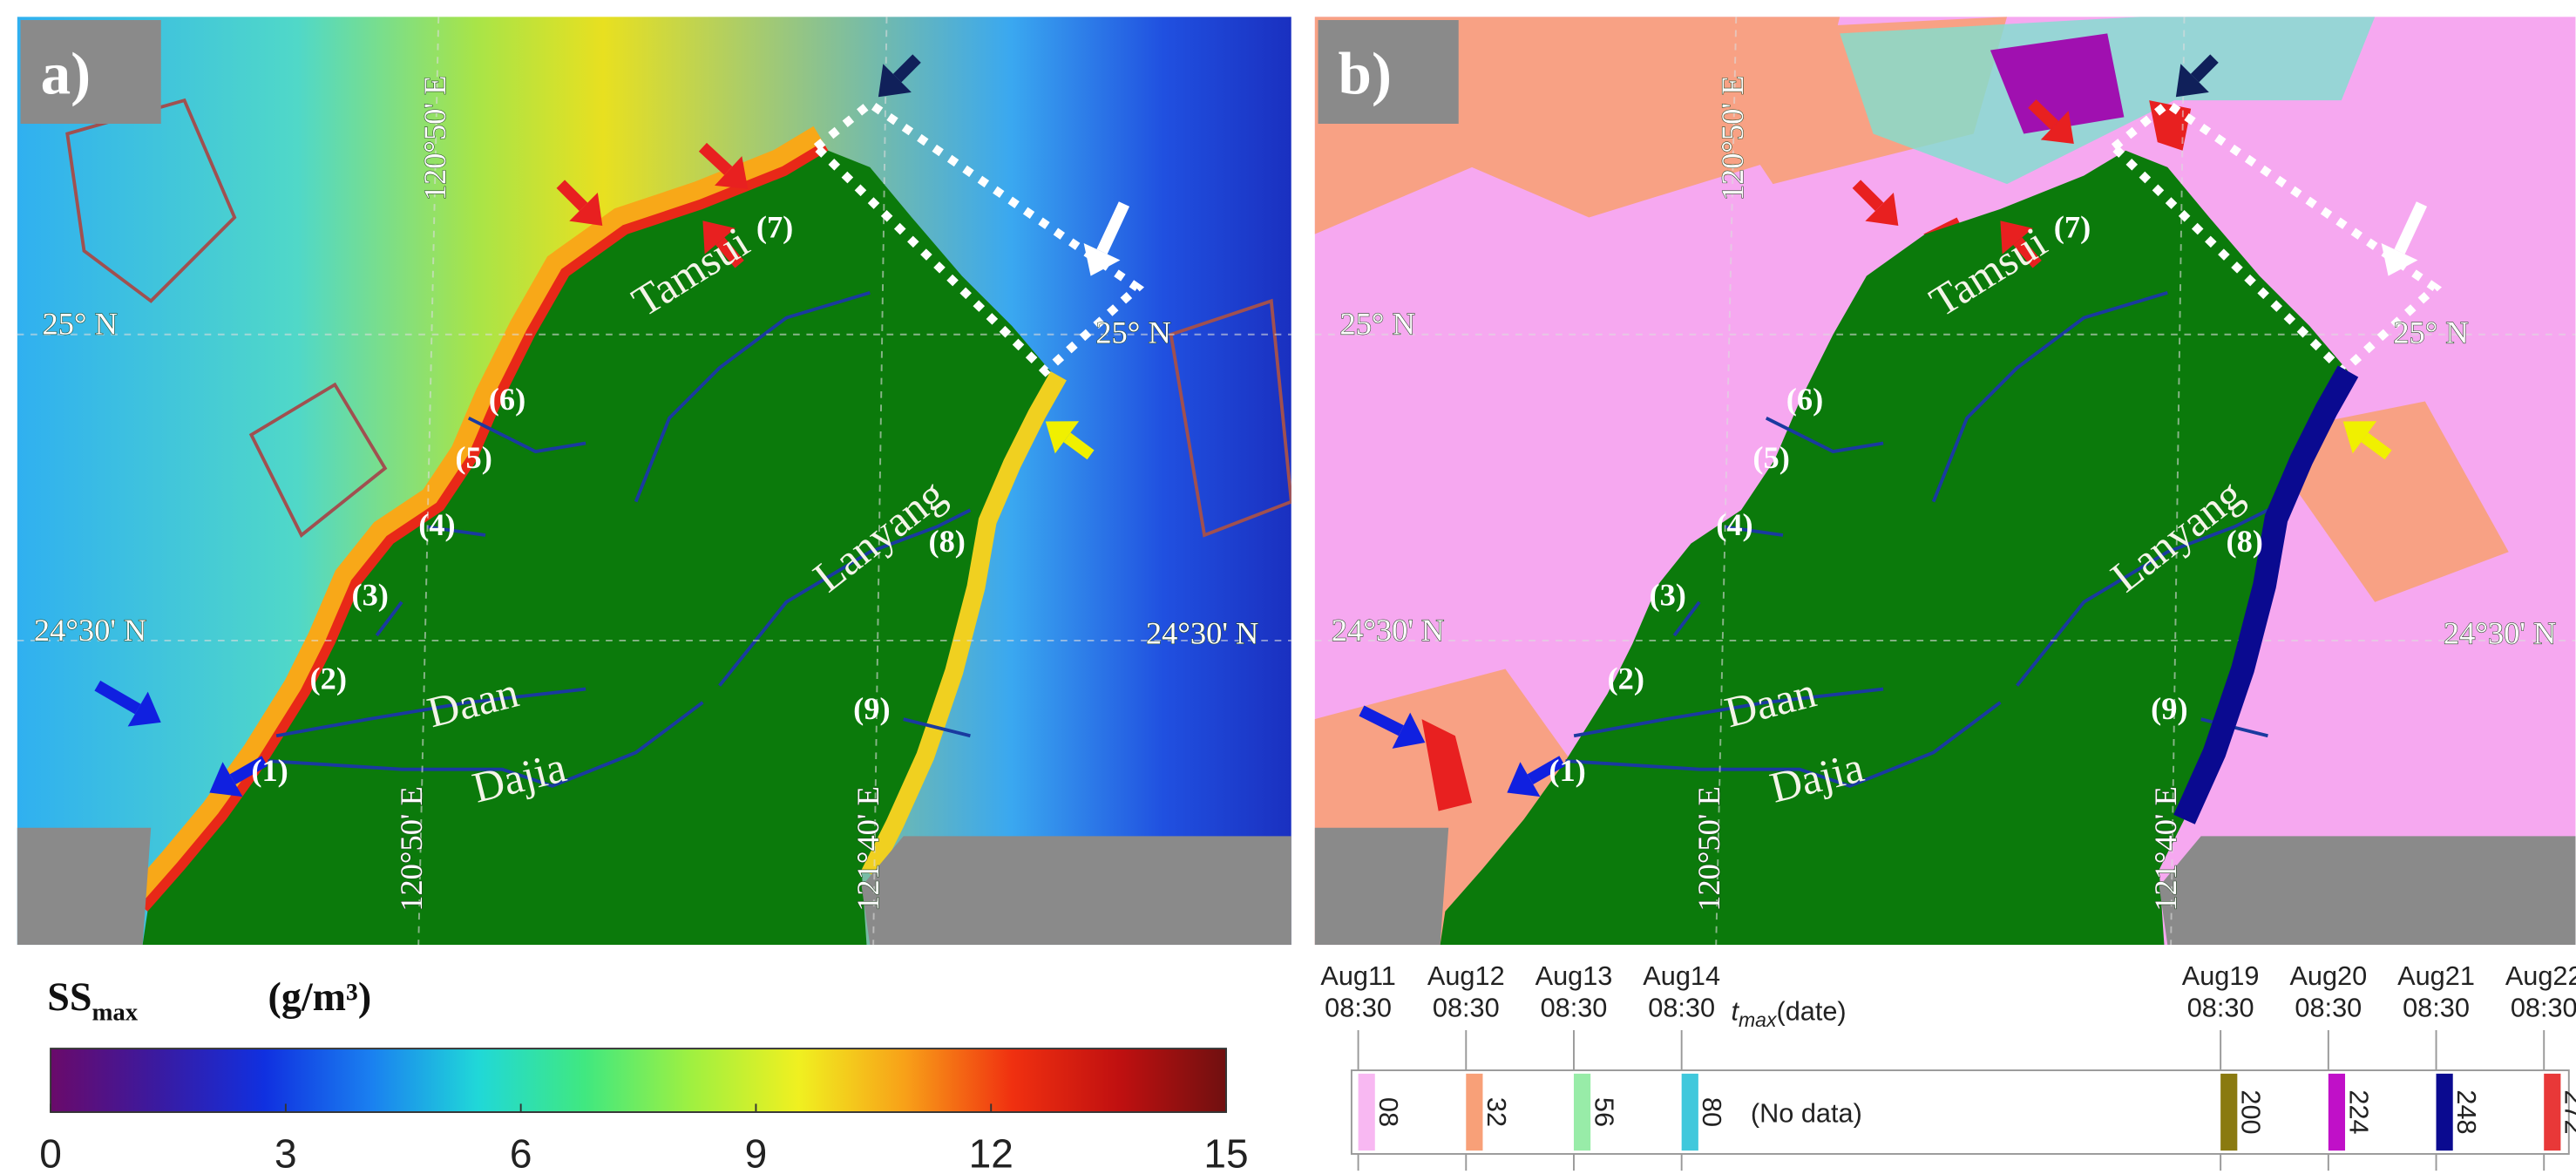 The image size is (2576, 1174). I want to click on class-label: 224, so click(2359, 1111).